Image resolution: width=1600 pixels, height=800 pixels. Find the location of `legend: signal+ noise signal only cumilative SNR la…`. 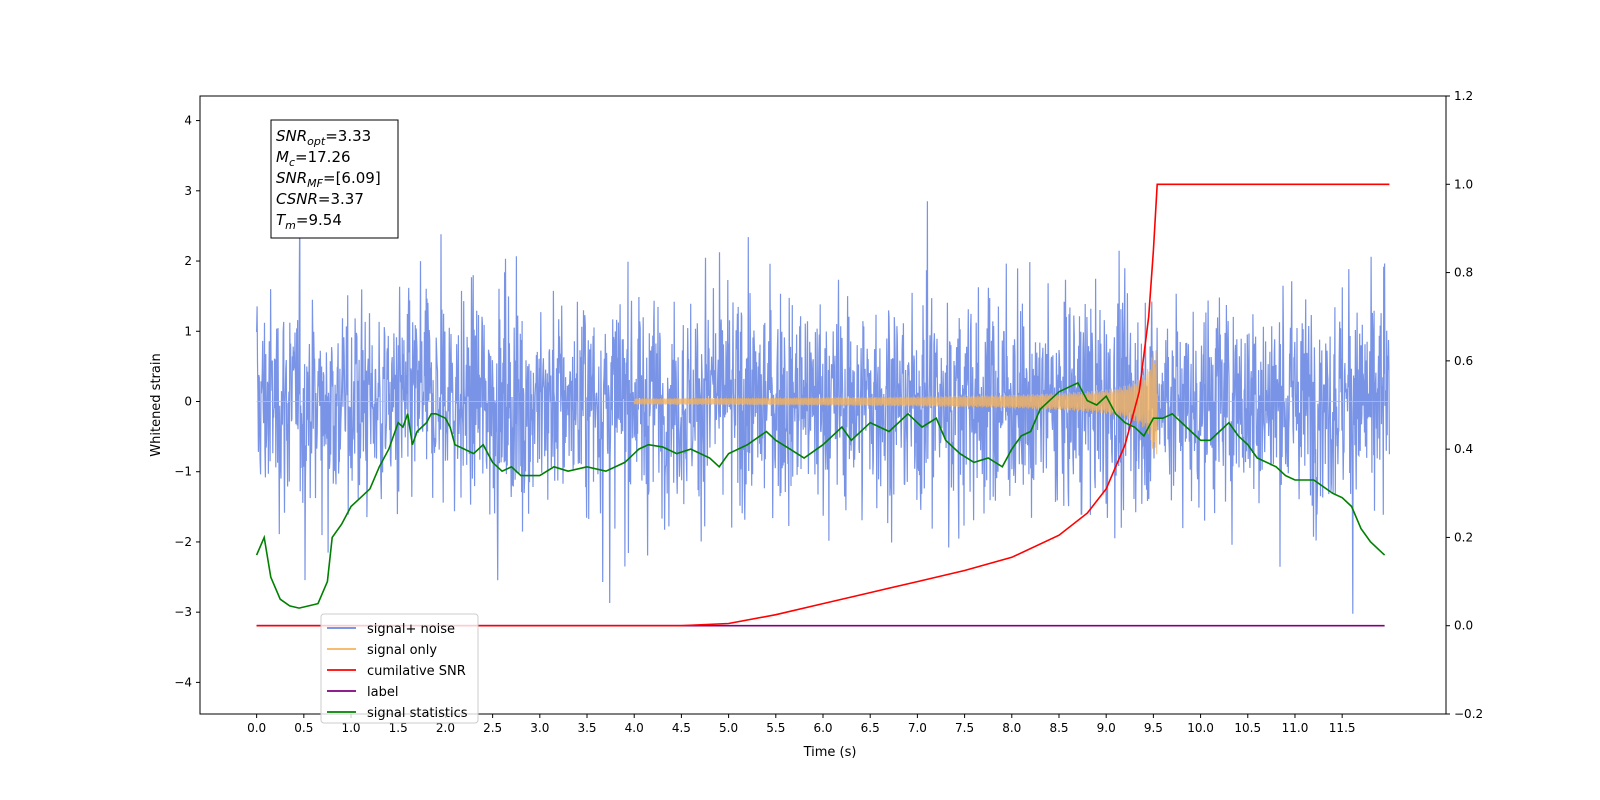

legend: signal+ noise signal only cumilative SNR la… is located at coordinates (399, 668).